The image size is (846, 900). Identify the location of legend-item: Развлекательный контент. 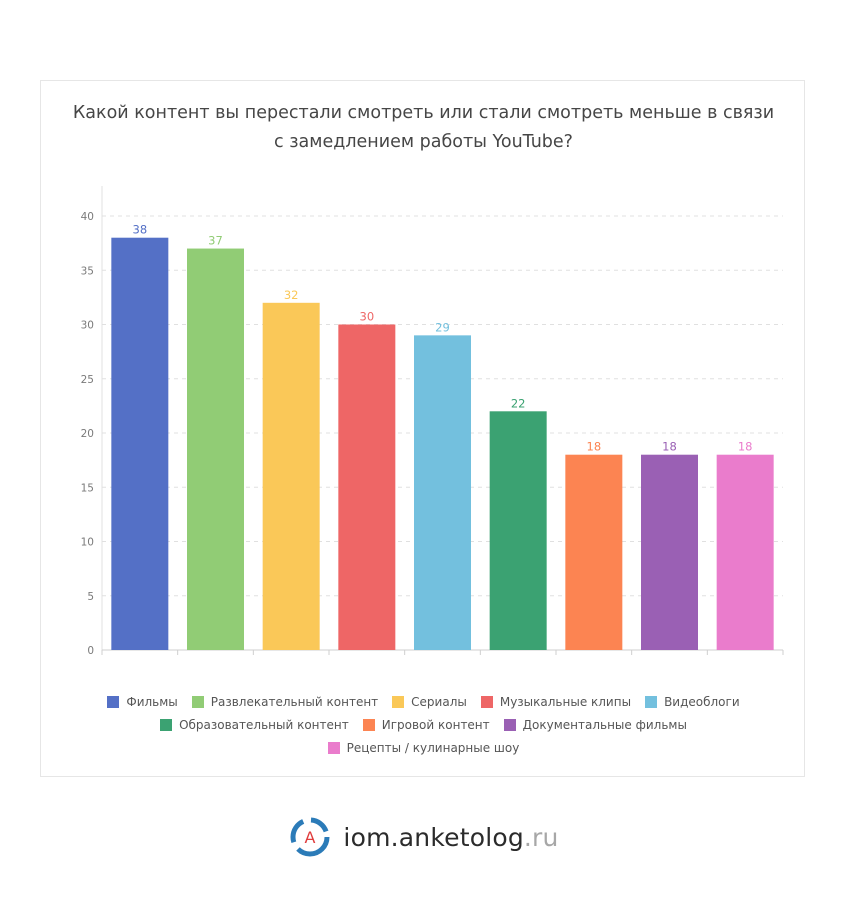
(285, 701).